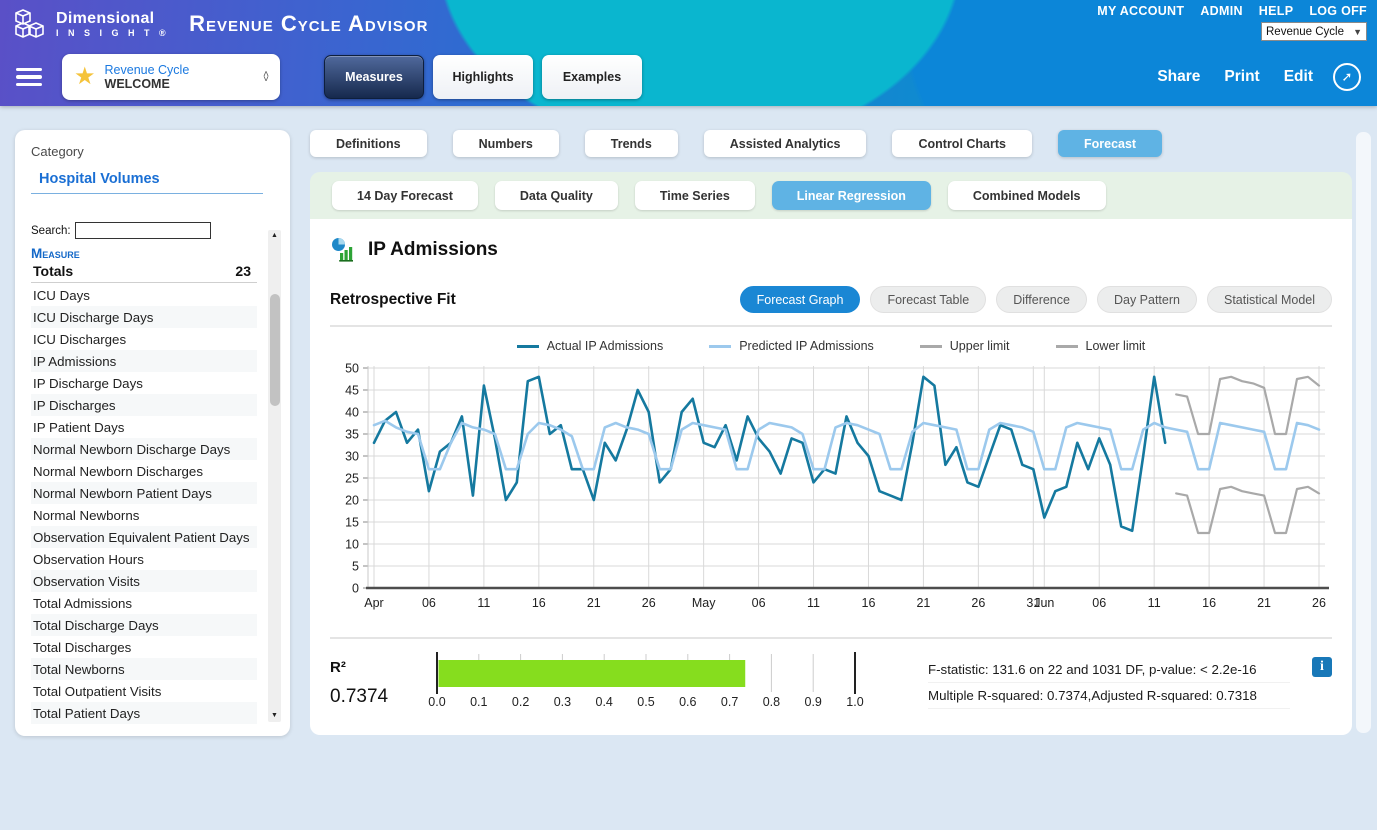  Describe the element at coordinates (520, 702) in the screenshot. I see `svg-text: 0.2` at that location.